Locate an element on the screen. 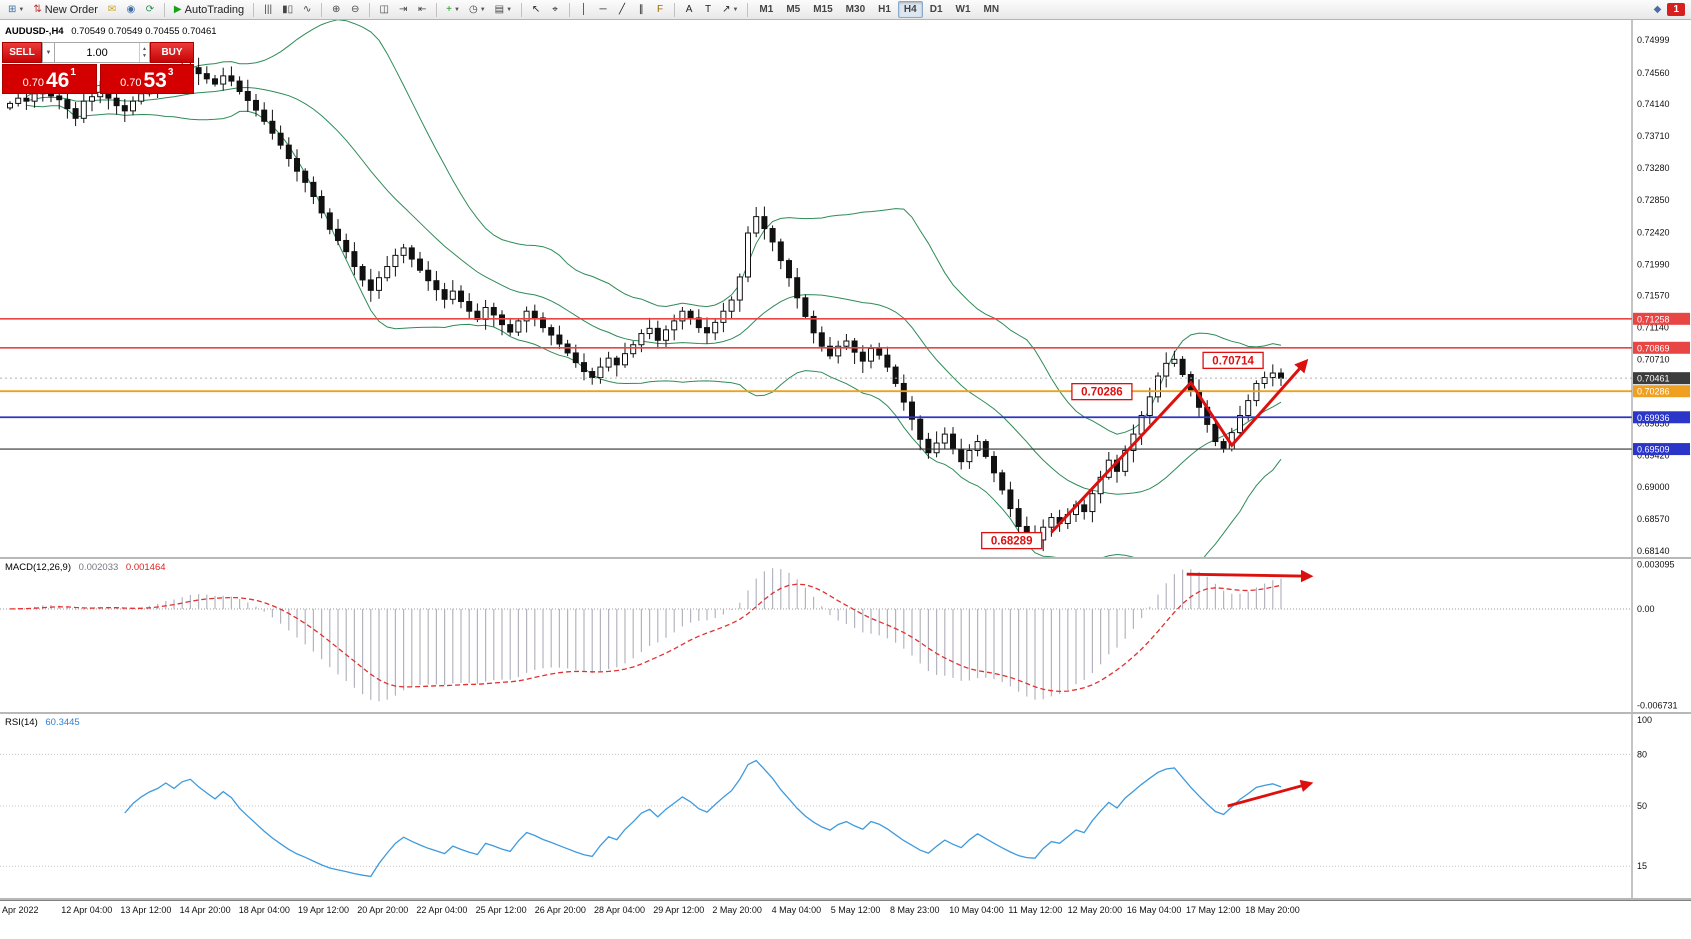 The height and width of the screenshot is (939, 1691). macd-annotation-arrow is located at coordinates (1250, 576).